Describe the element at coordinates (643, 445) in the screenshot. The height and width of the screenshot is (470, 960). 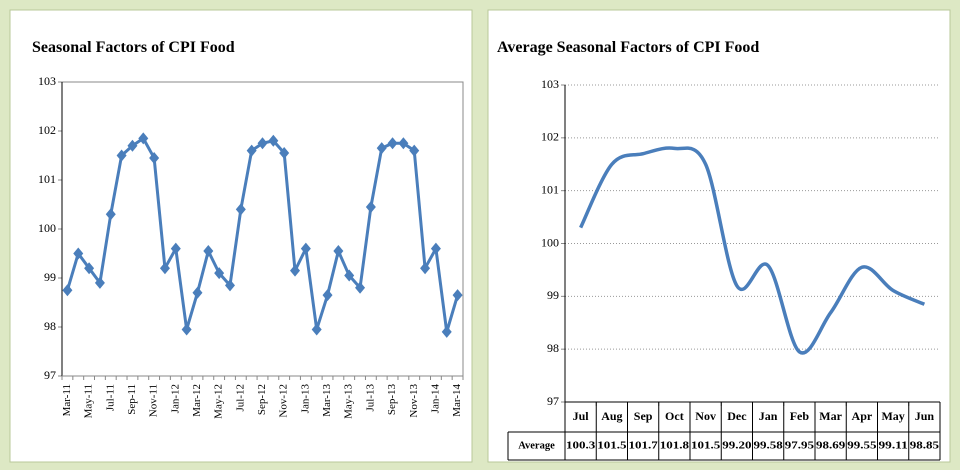
I see `data-label: 101.7` at that location.